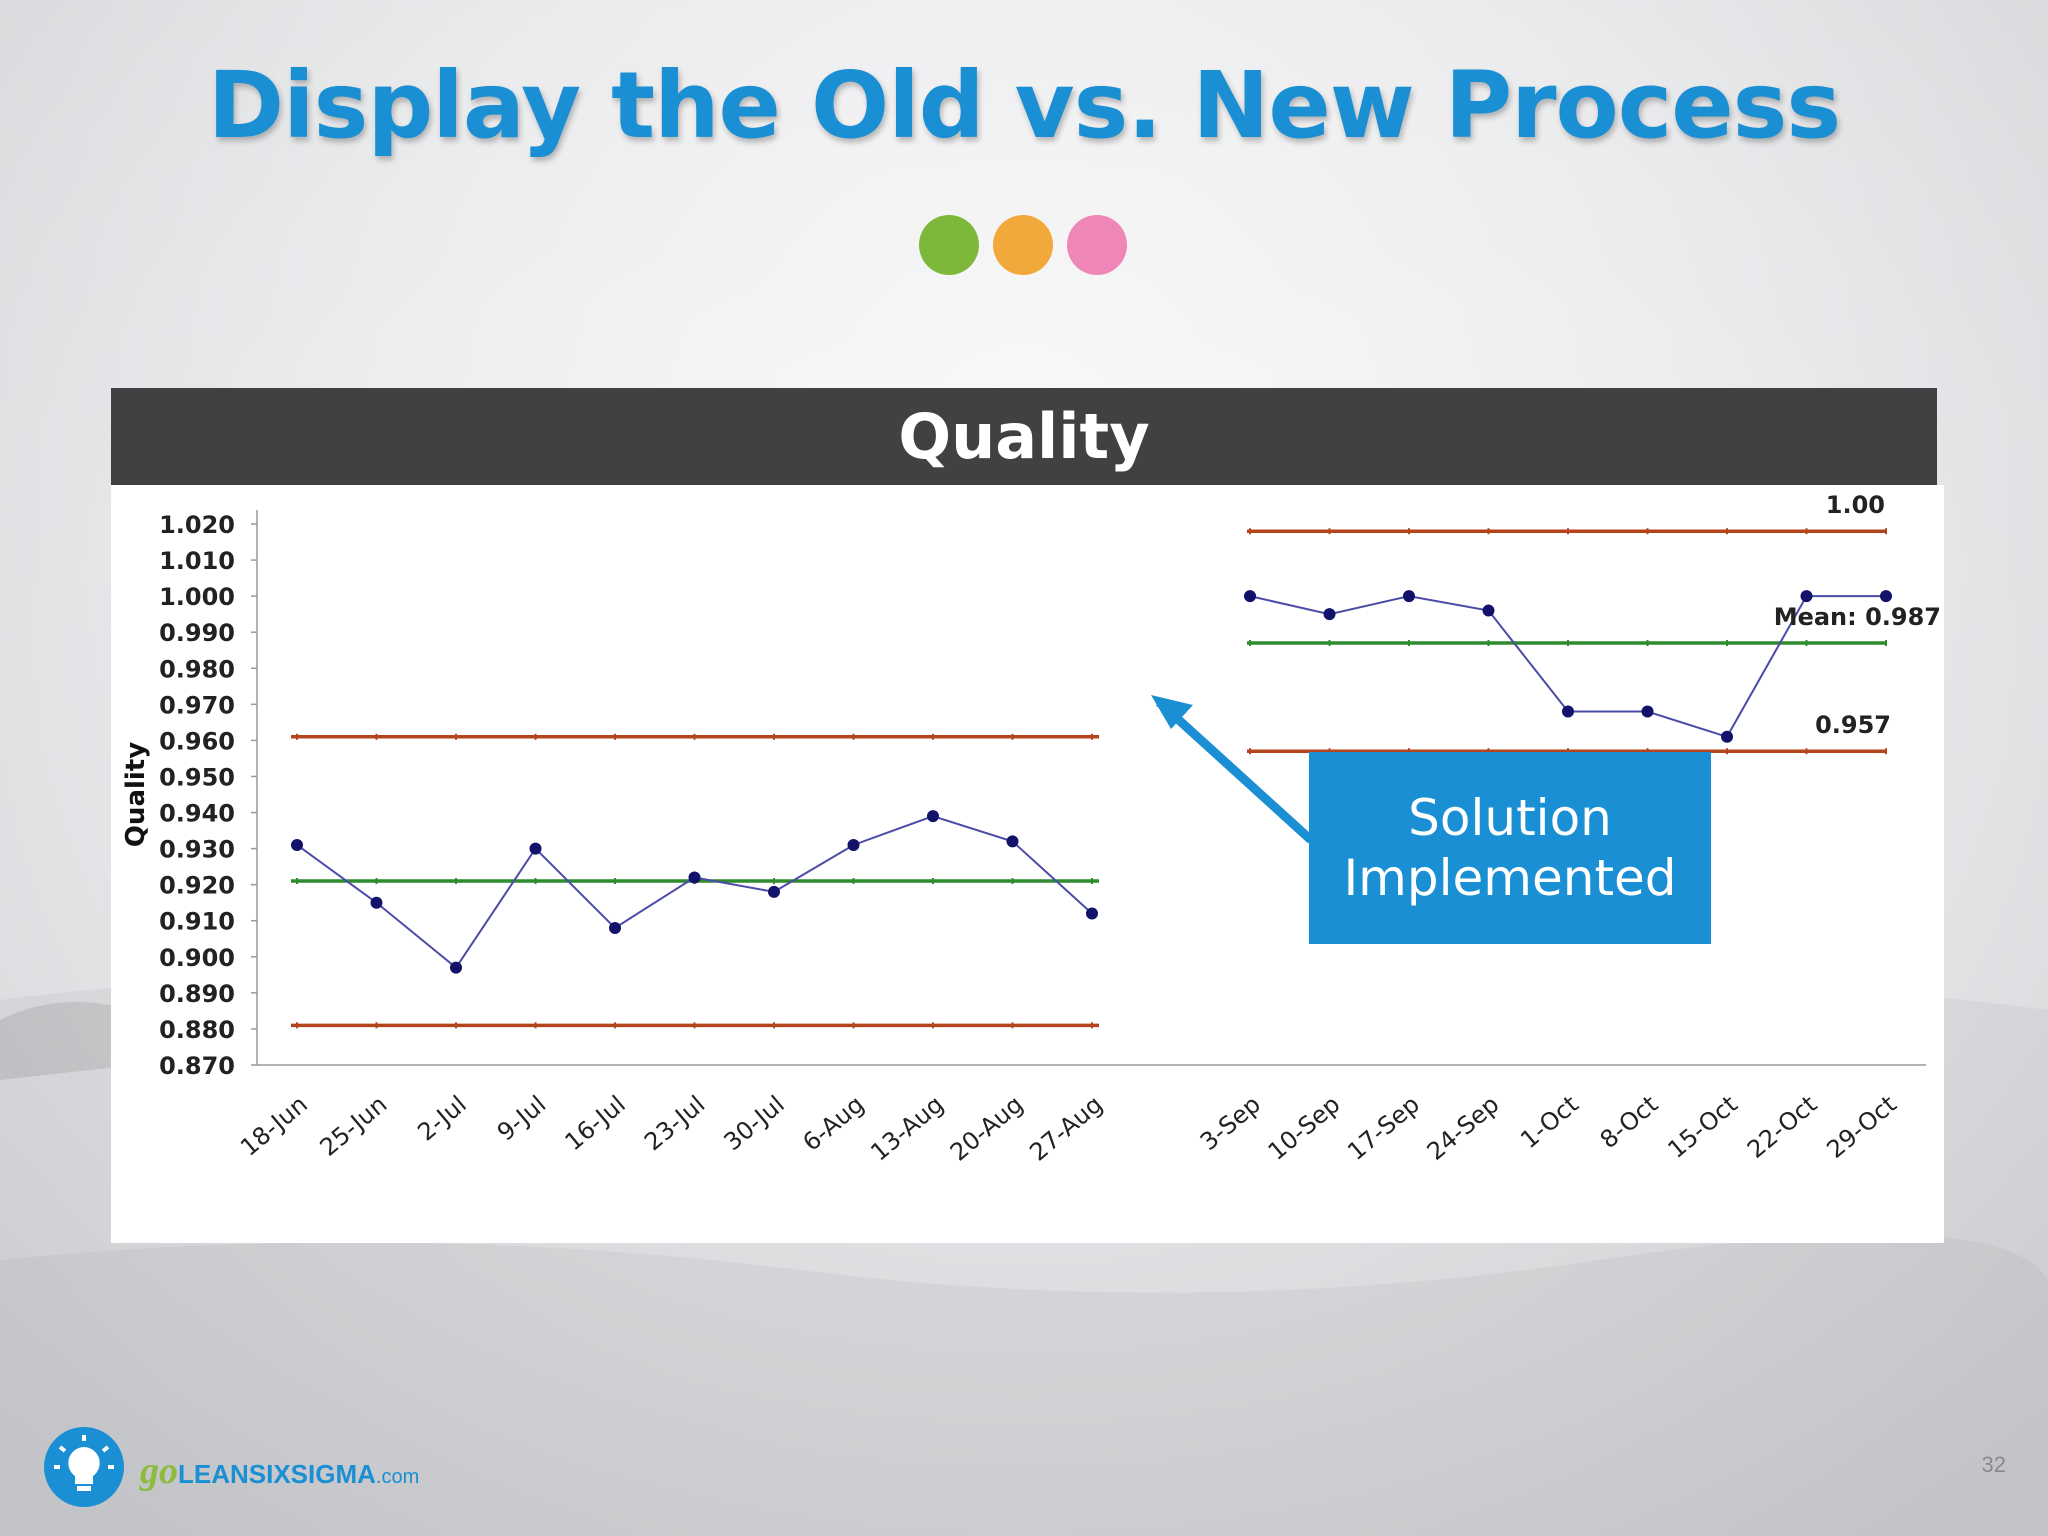  Describe the element at coordinates (197, 922) in the screenshot. I see `y-tick-label: 0.910` at that location.